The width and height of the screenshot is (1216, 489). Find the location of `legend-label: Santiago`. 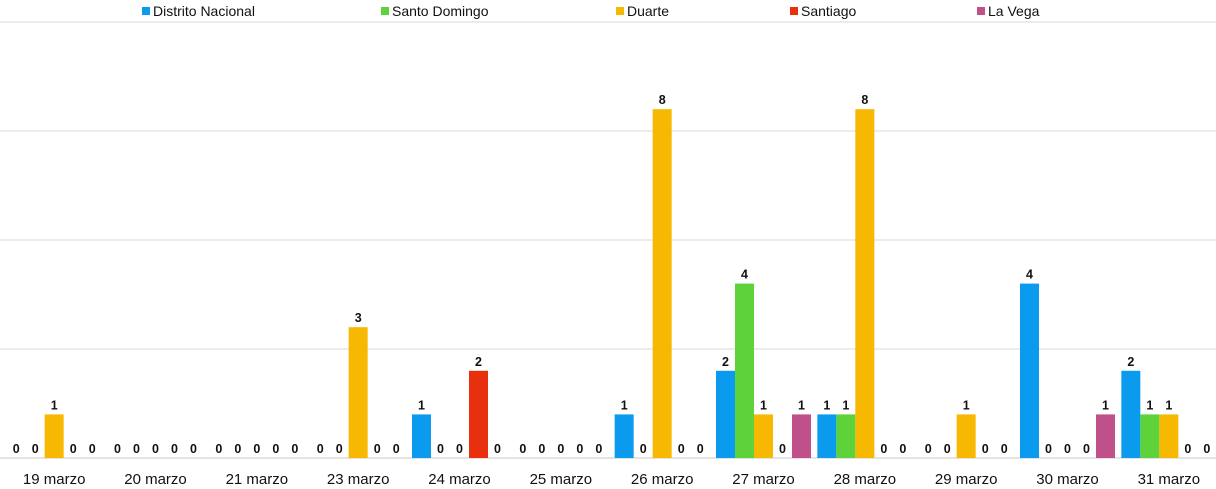

legend-label: Santiago is located at coordinates (828, 11).